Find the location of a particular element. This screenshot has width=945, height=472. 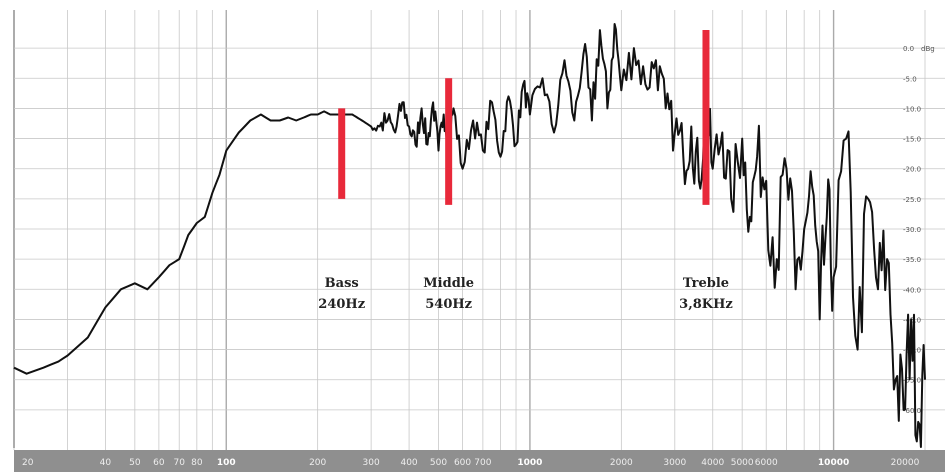

band-label-middle: Middle is located at coordinates (448, 283).